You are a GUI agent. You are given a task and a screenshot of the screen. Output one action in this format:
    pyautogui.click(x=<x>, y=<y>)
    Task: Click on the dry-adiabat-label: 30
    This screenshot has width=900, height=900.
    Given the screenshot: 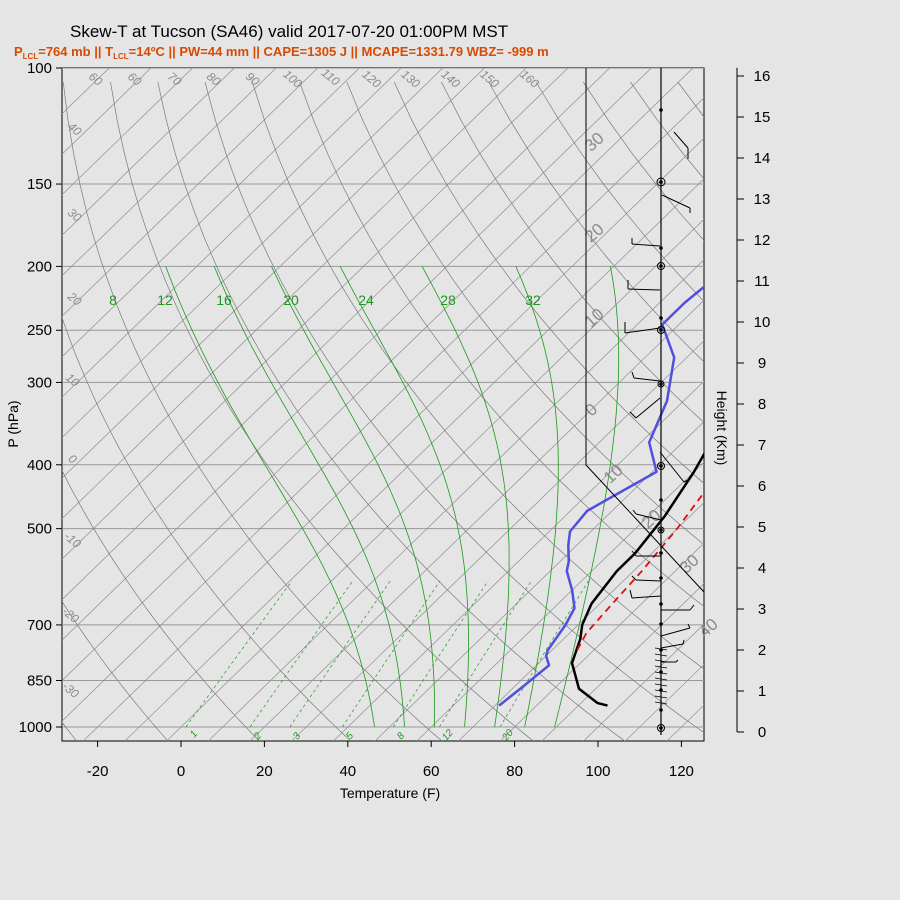 What is the action you would take?
    pyautogui.click(x=74, y=215)
    